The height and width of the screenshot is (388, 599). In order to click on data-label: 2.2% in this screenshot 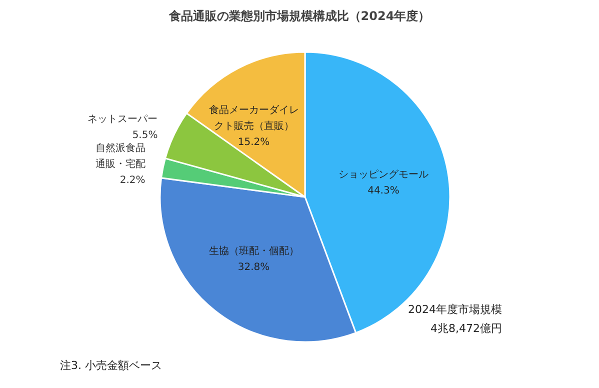, I will do `click(133, 180)`.